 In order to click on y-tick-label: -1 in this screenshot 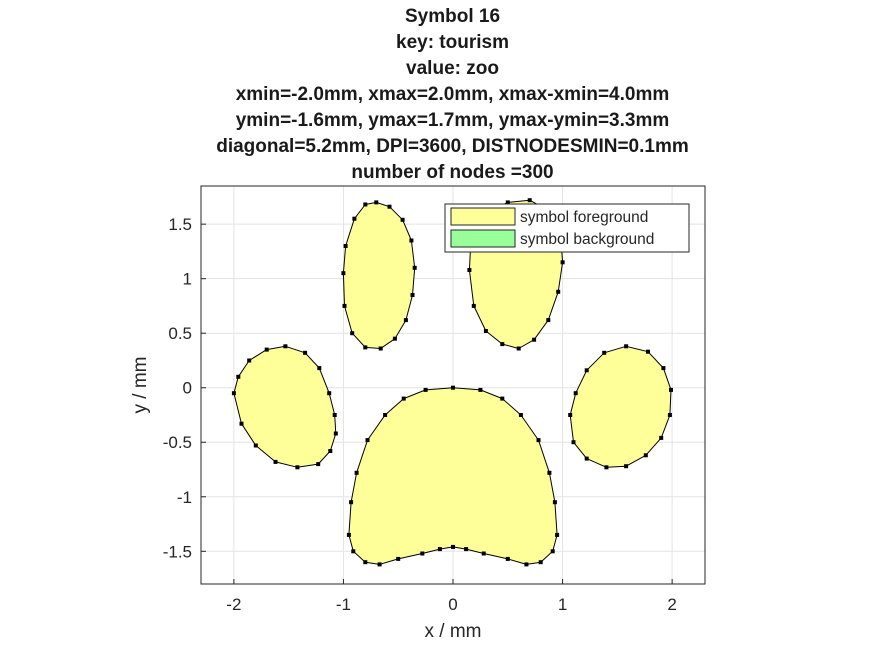, I will do `click(184, 497)`.